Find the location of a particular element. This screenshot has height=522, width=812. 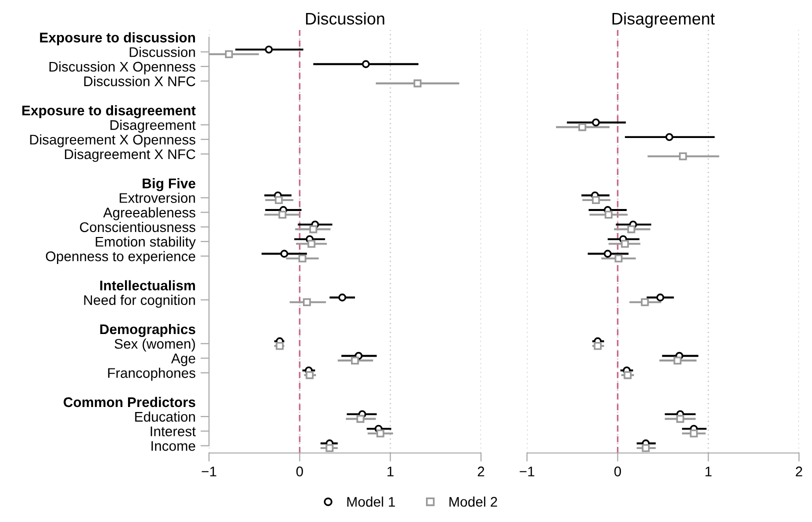

y-tick-label: Age is located at coordinates (183, 360).